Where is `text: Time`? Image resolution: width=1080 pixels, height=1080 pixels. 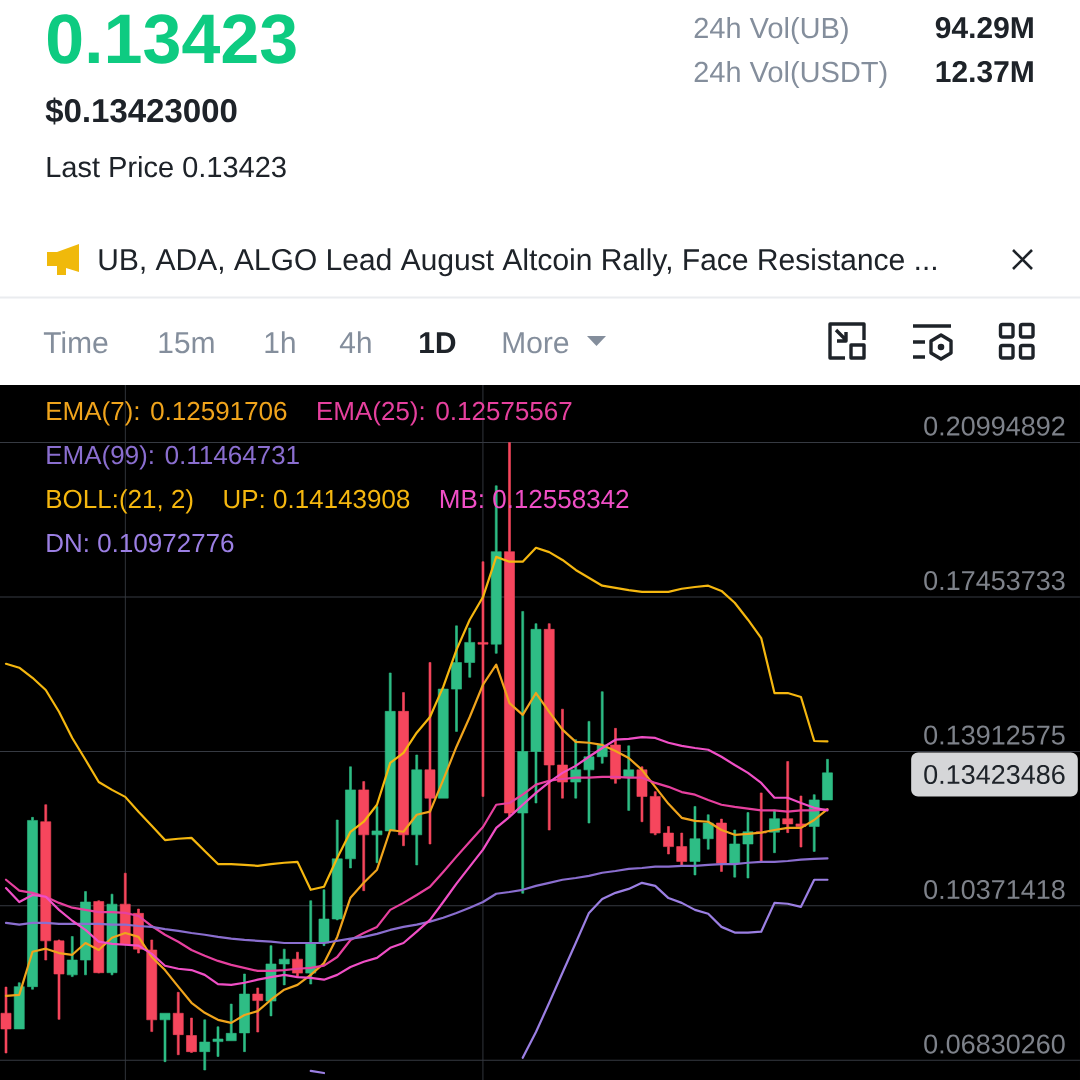
text: Time is located at coordinates (75, 342).